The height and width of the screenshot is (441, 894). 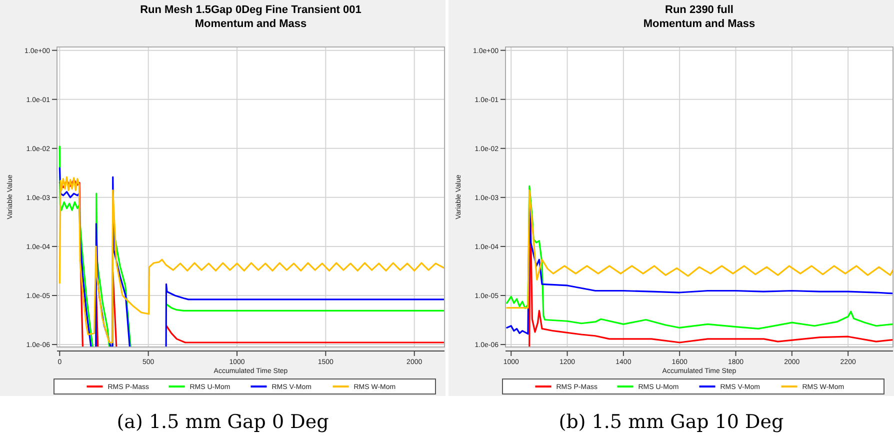 What do you see at coordinates (671, 422) in the screenshot?
I see `text: (b) 1.5 mm Gap 10 Deg` at bounding box center [671, 422].